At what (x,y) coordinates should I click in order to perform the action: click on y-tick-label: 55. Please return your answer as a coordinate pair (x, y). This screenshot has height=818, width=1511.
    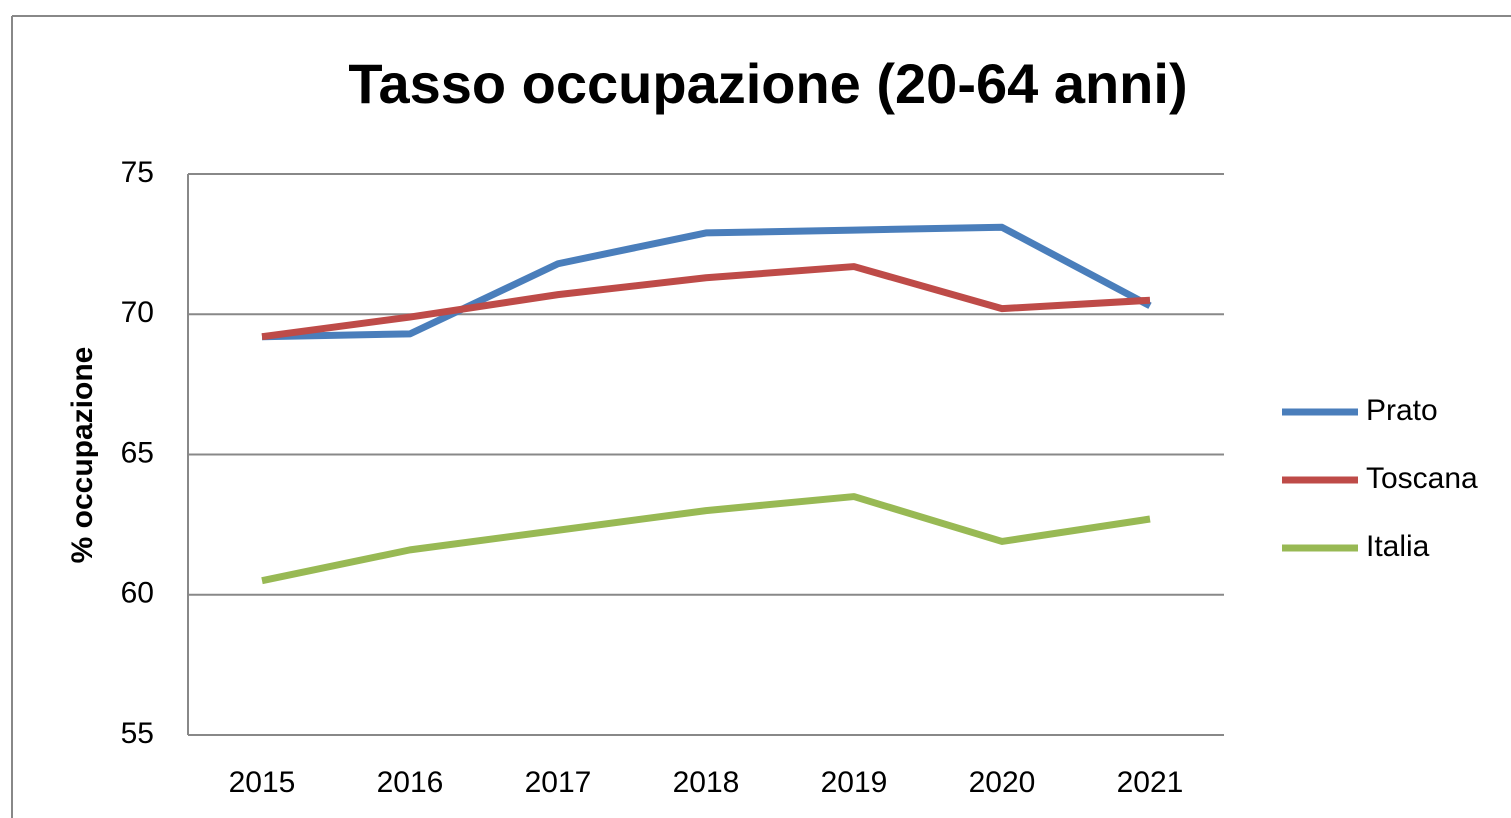
    Looking at the image, I should click on (137, 733).